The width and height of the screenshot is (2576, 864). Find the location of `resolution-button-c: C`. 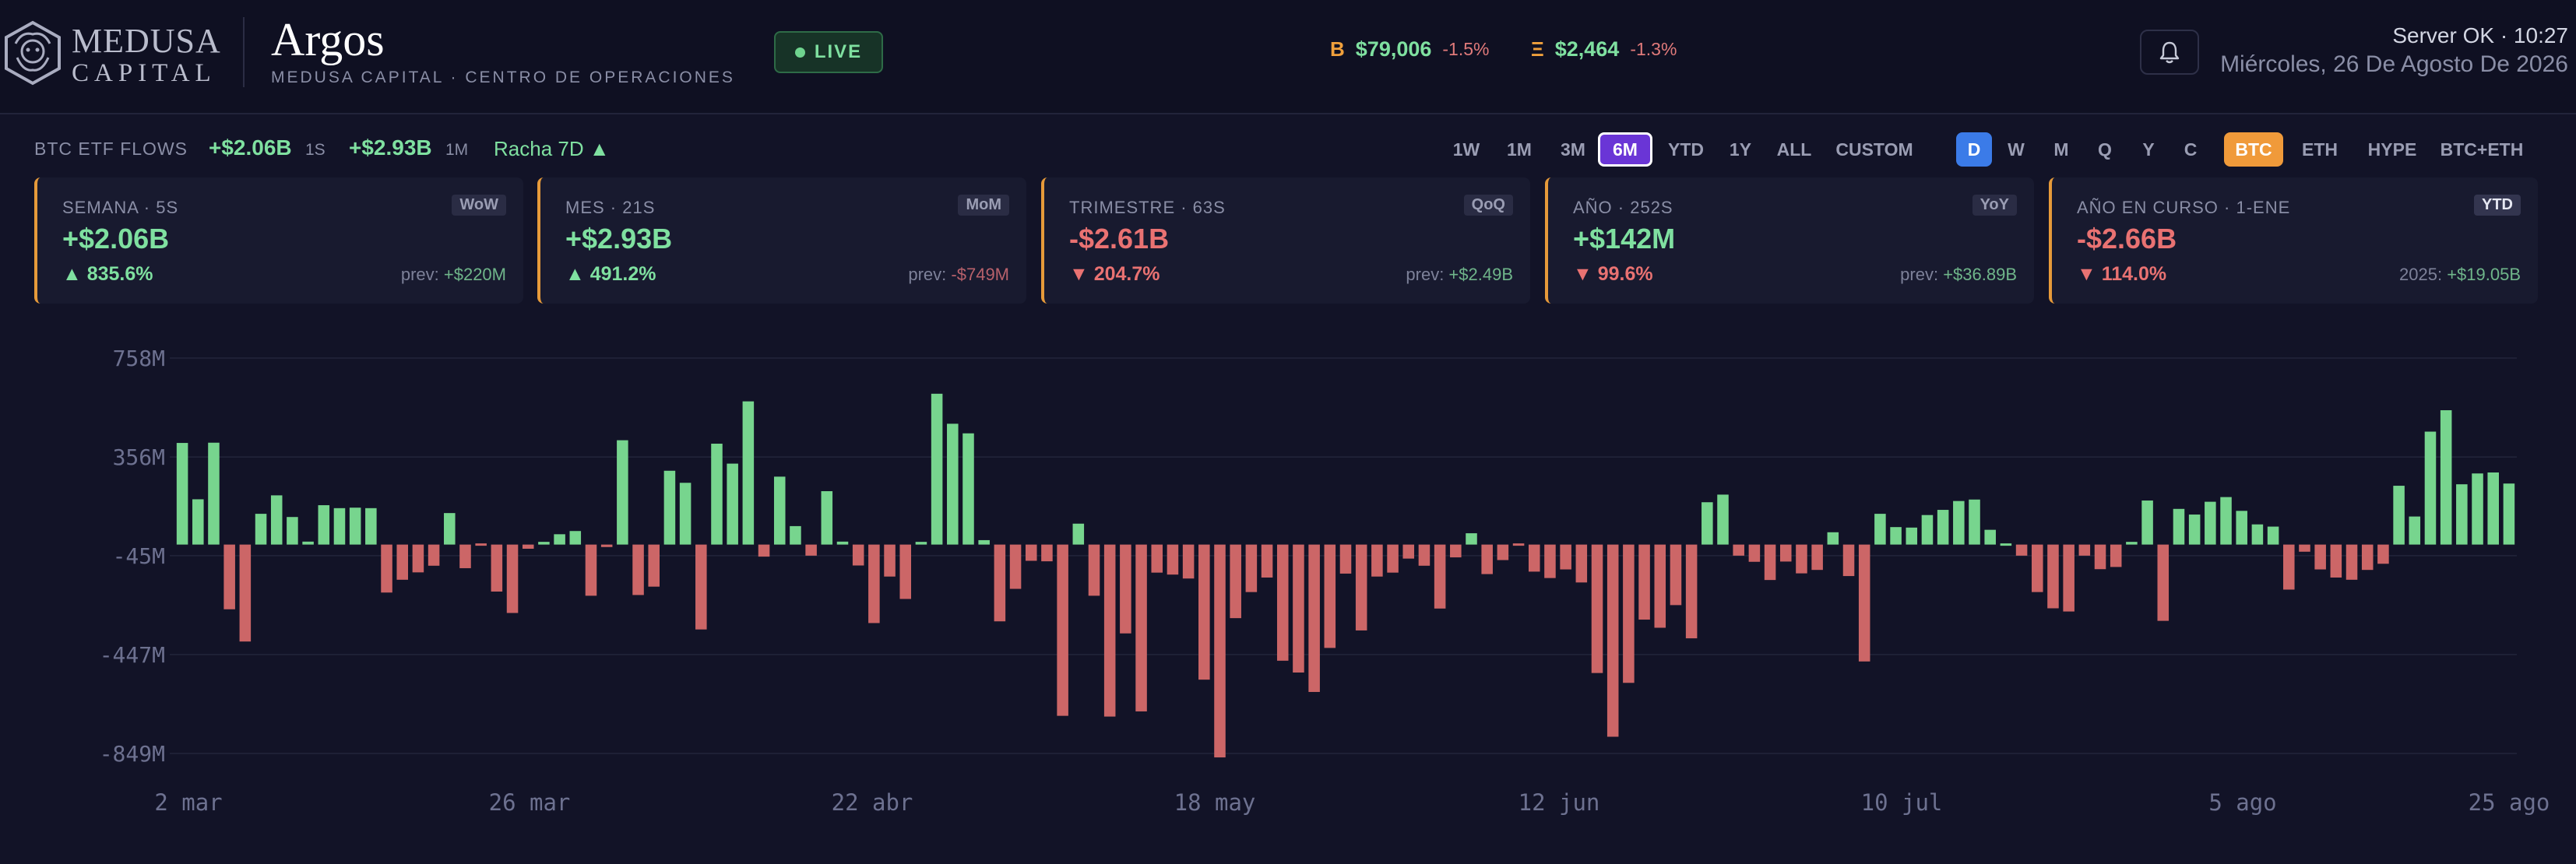

resolution-button-c: C is located at coordinates (2191, 149).